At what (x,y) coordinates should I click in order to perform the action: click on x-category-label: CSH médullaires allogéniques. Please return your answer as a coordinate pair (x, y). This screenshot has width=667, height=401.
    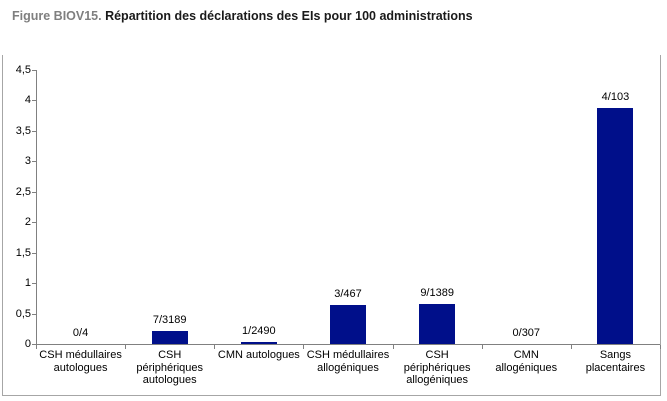
    Looking at the image, I should click on (348, 361).